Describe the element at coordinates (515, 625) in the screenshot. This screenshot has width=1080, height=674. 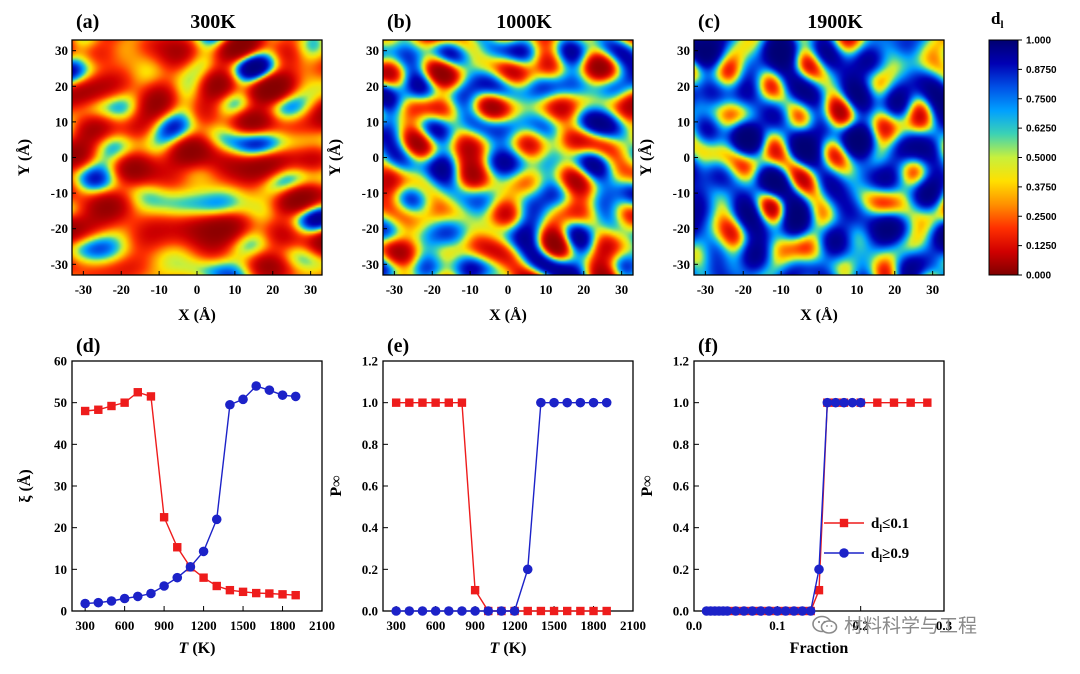
I see `x-tick-label: 1200` at that location.